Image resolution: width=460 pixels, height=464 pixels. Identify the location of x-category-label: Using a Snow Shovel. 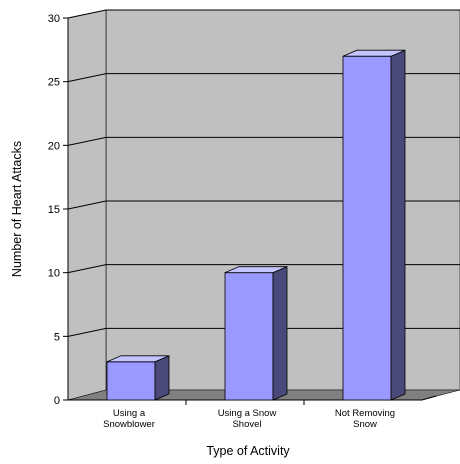
(247, 419).